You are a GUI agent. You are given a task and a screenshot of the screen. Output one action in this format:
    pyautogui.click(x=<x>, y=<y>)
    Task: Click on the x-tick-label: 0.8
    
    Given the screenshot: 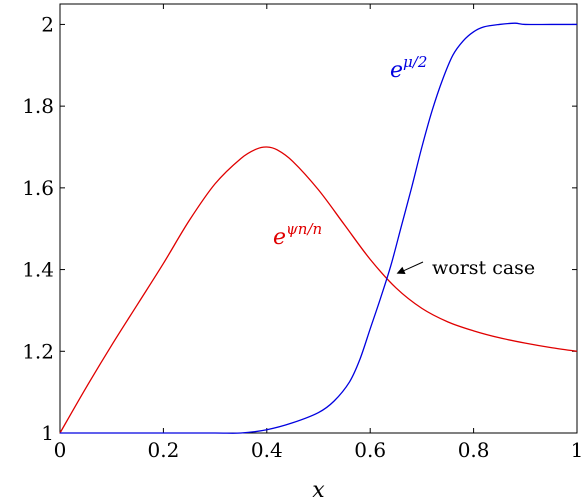 What is the action you would take?
    pyautogui.click(x=474, y=450)
    